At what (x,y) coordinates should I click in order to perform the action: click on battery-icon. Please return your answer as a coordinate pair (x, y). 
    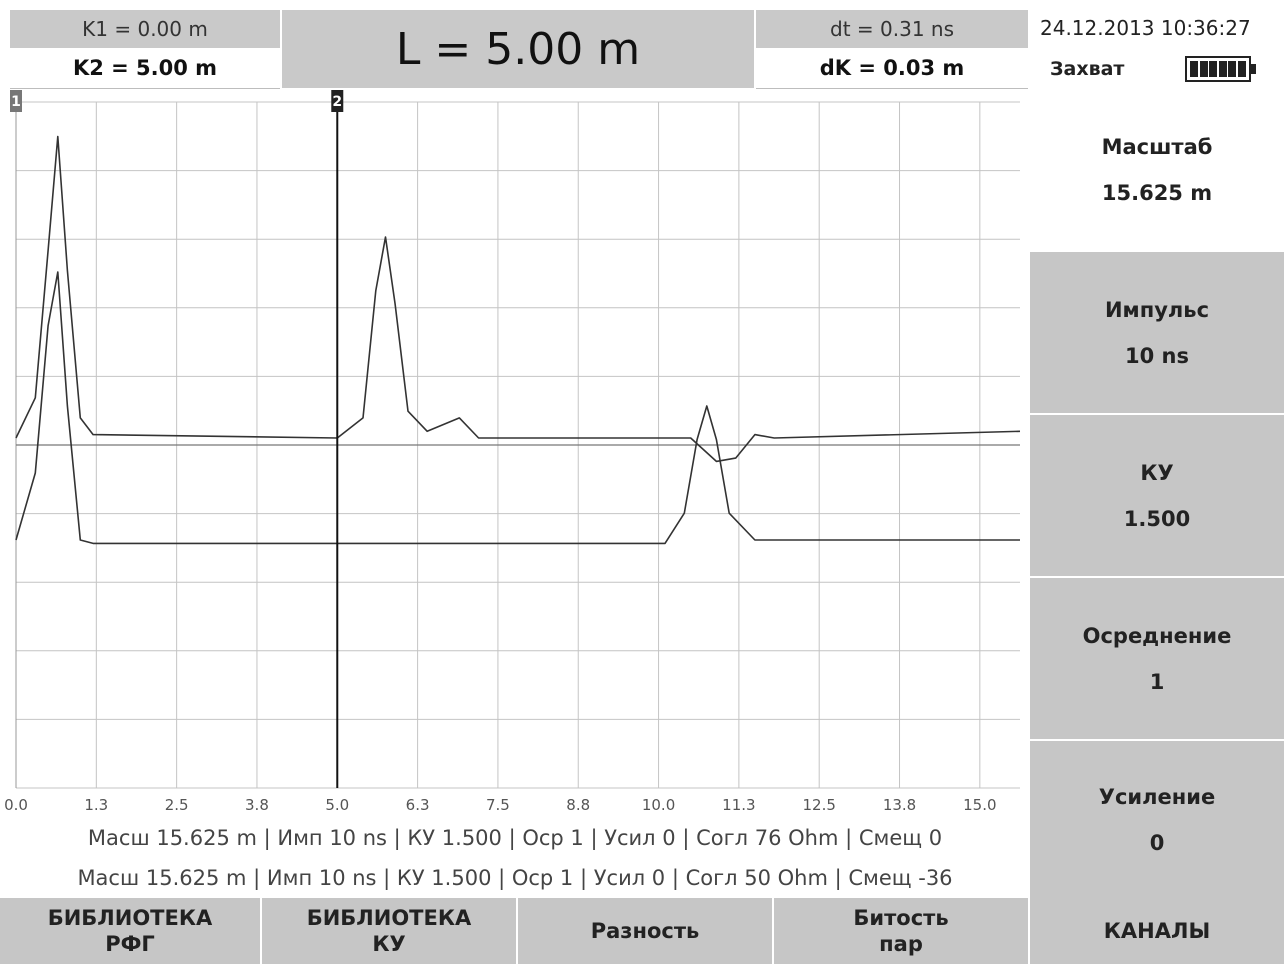
    Looking at the image, I should click on (1220, 69).